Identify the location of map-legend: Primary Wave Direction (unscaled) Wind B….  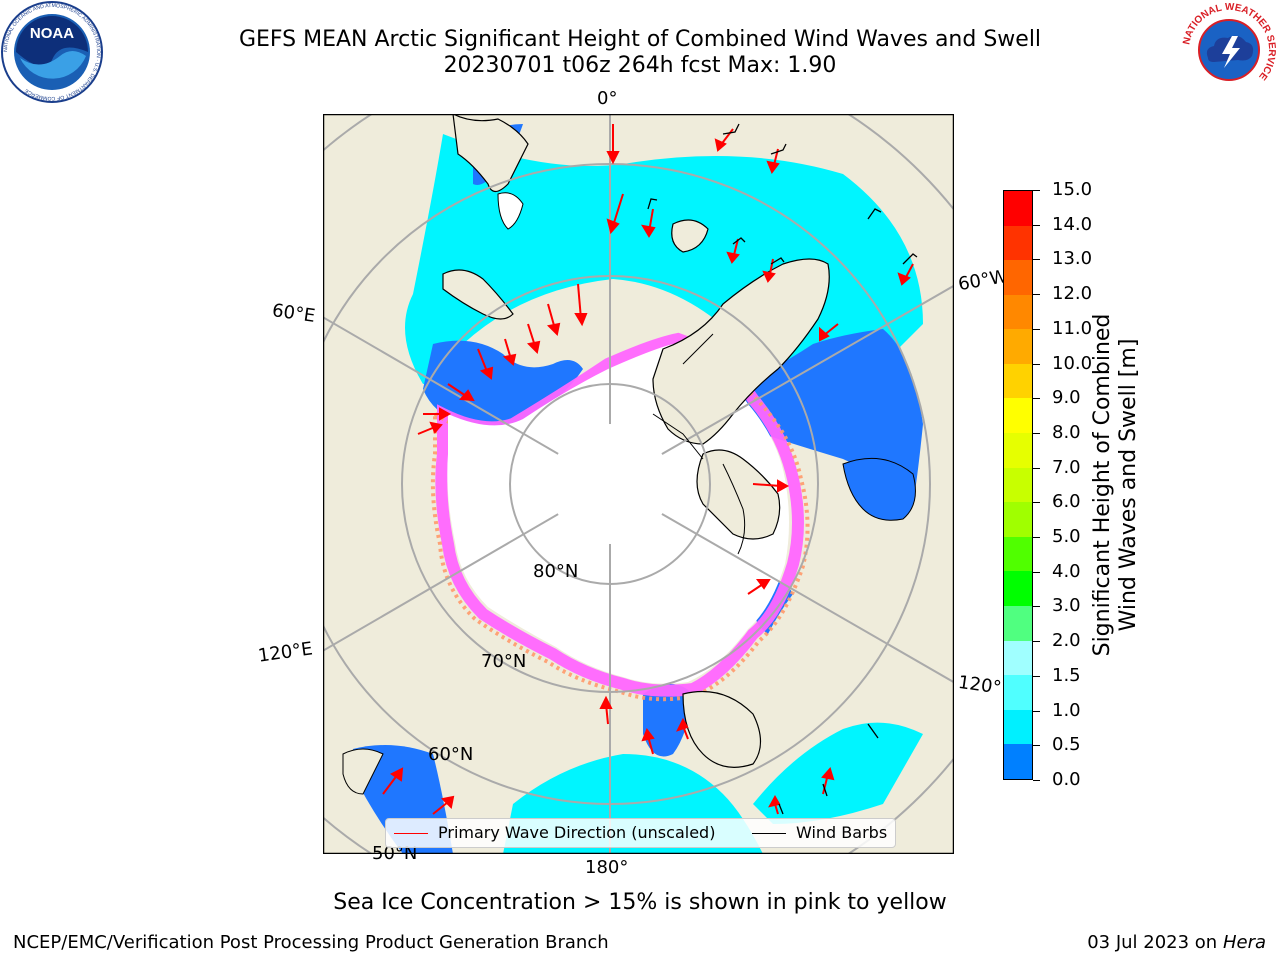
(640, 833).